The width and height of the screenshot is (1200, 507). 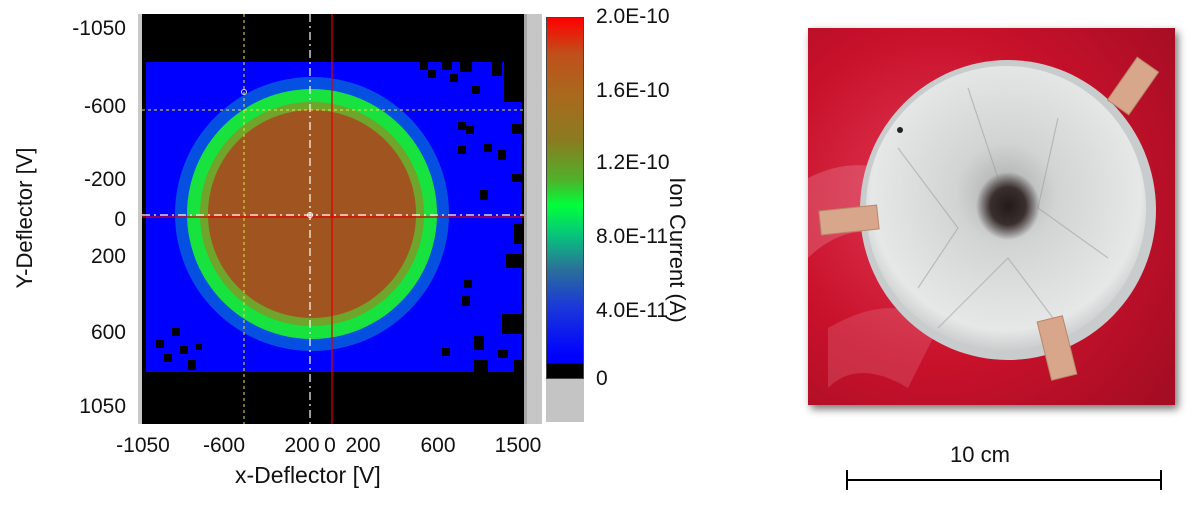 I want to click on colorbar-tick-label: 1.2E-10, so click(x=633, y=162).